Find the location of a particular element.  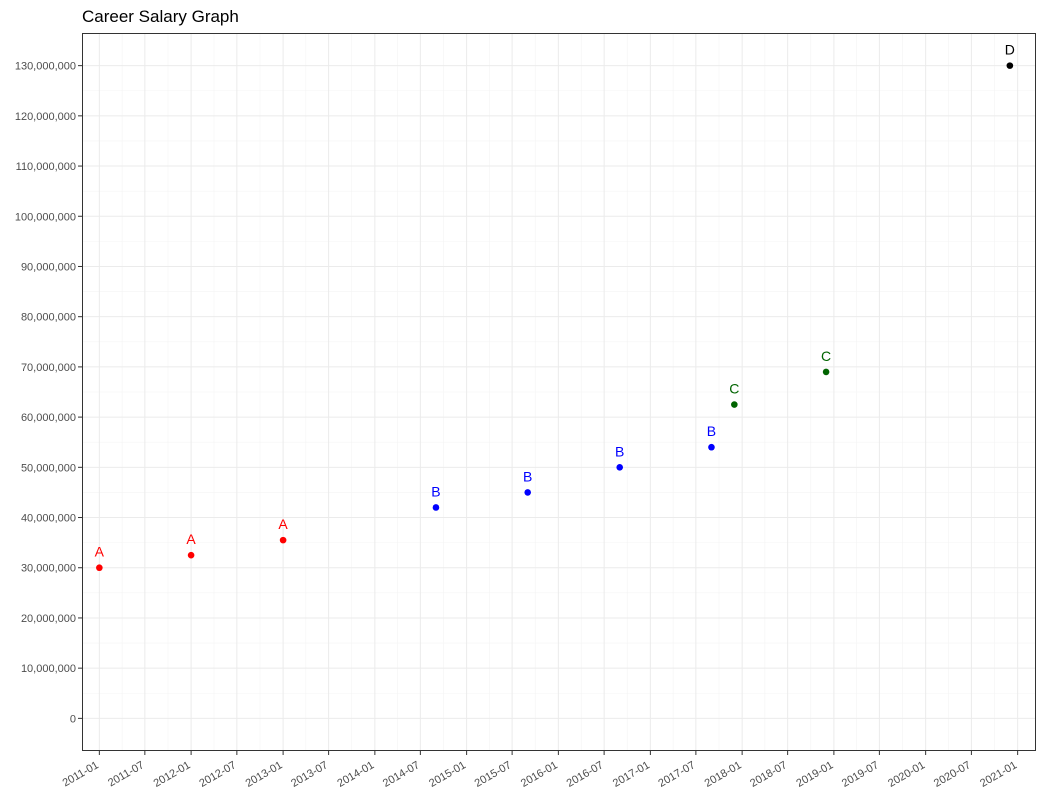

x-tick-label: 2017-01 is located at coordinates (631, 774).